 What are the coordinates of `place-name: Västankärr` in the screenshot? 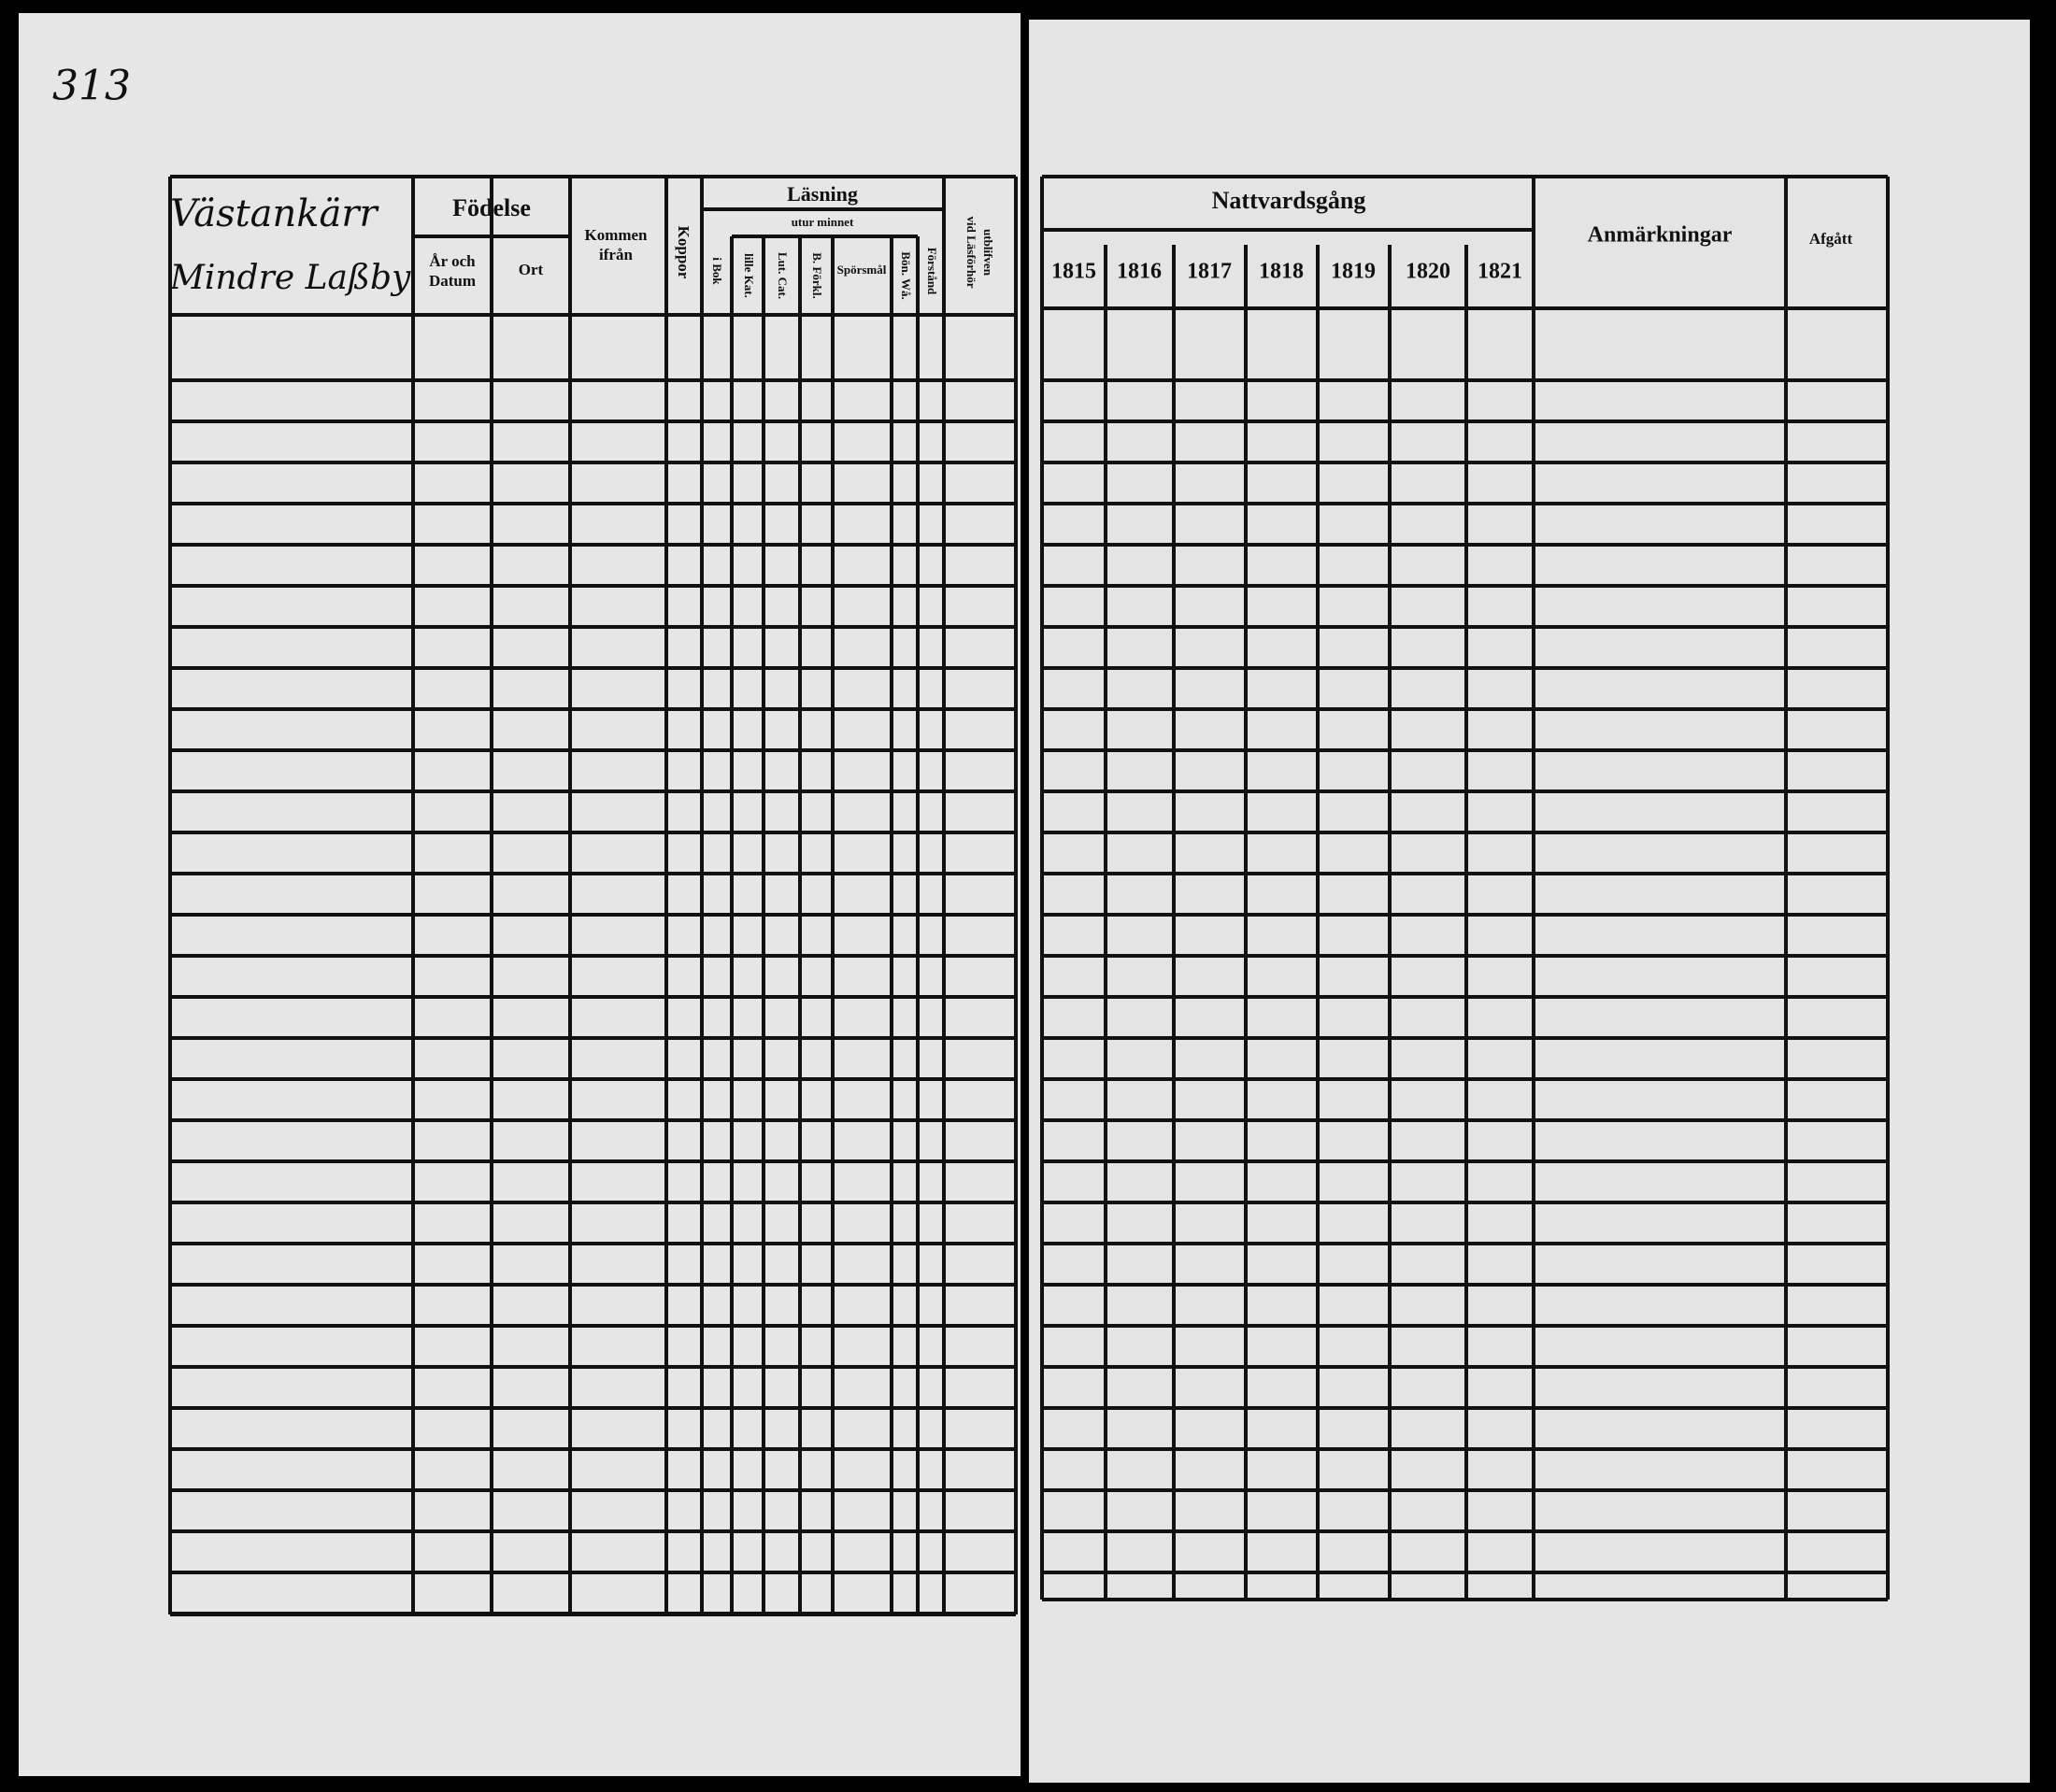 It's located at (274, 213).